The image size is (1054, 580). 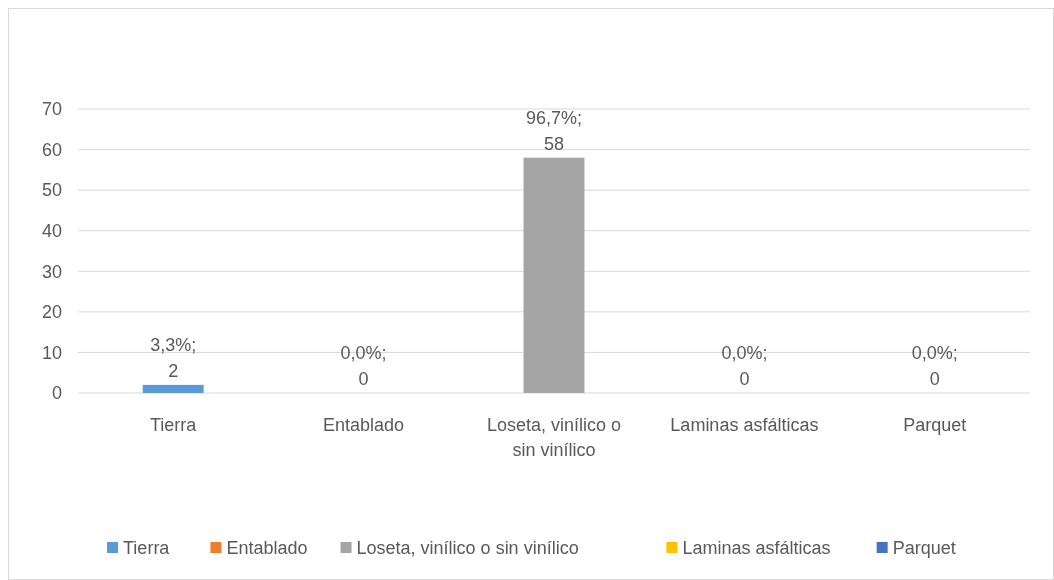 I want to click on y-tick-label: 10, so click(x=51, y=352).